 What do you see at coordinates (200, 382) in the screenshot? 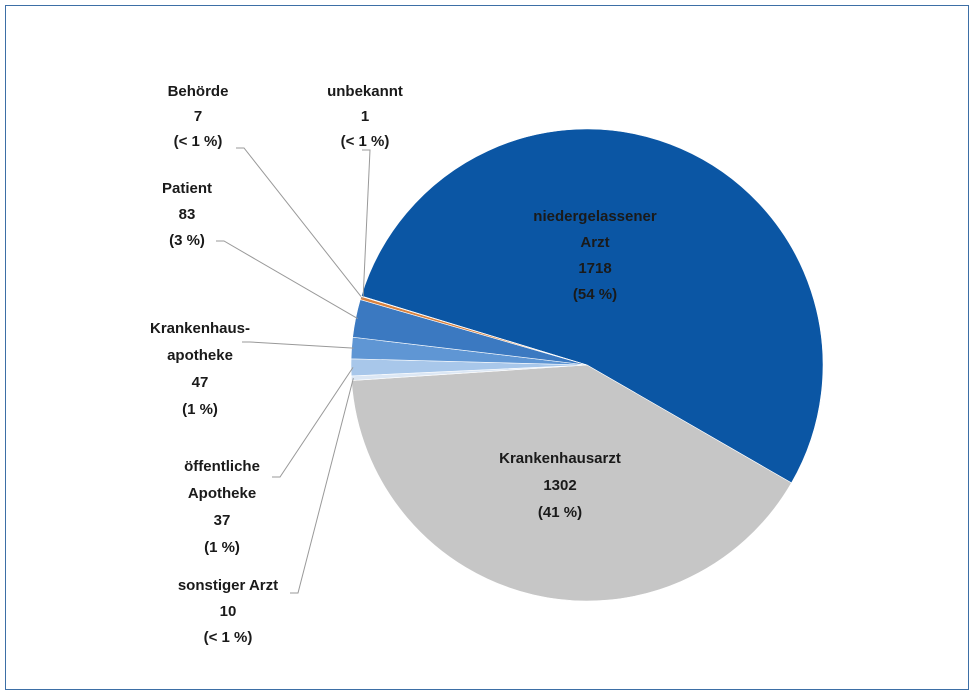
I see `value-label: 47` at bounding box center [200, 382].